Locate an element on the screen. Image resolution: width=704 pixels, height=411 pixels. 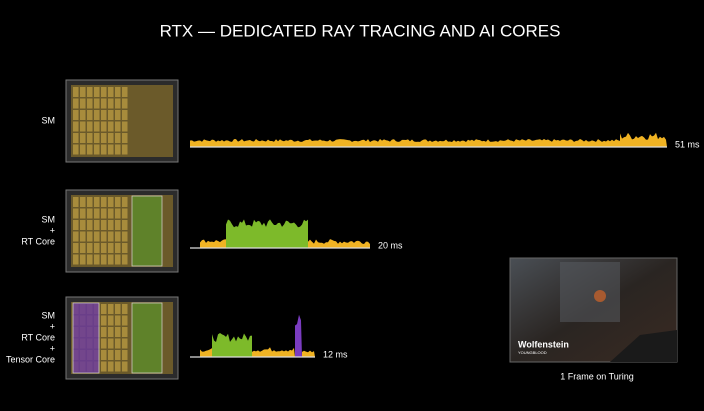
frame-time: 20 ms is located at coordinates (390, 245).